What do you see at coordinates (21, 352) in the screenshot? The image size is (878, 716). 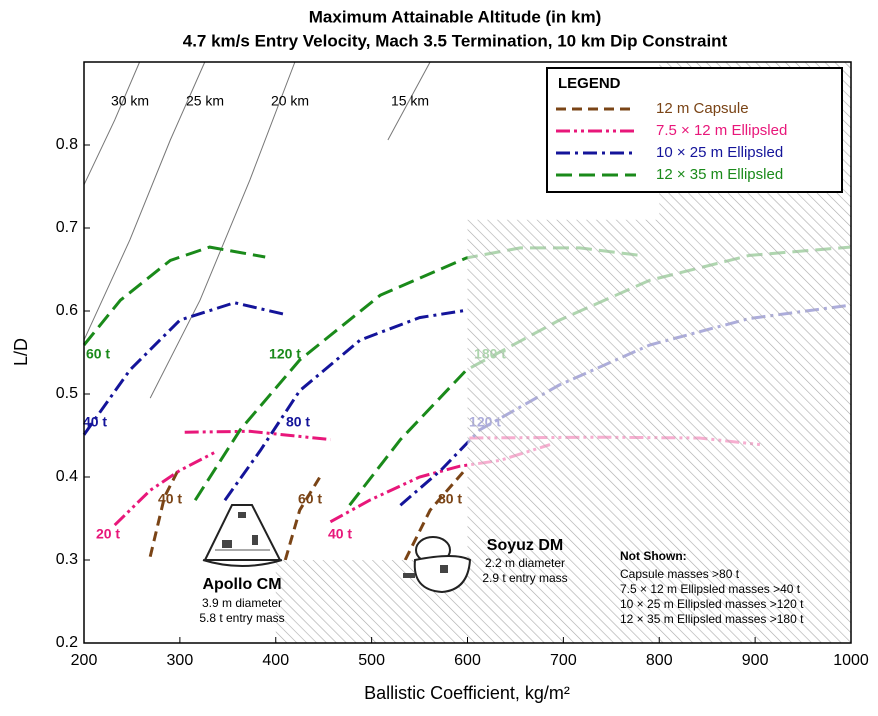 I see `y-axis-label: L/D` at bounding box center [21, 352].